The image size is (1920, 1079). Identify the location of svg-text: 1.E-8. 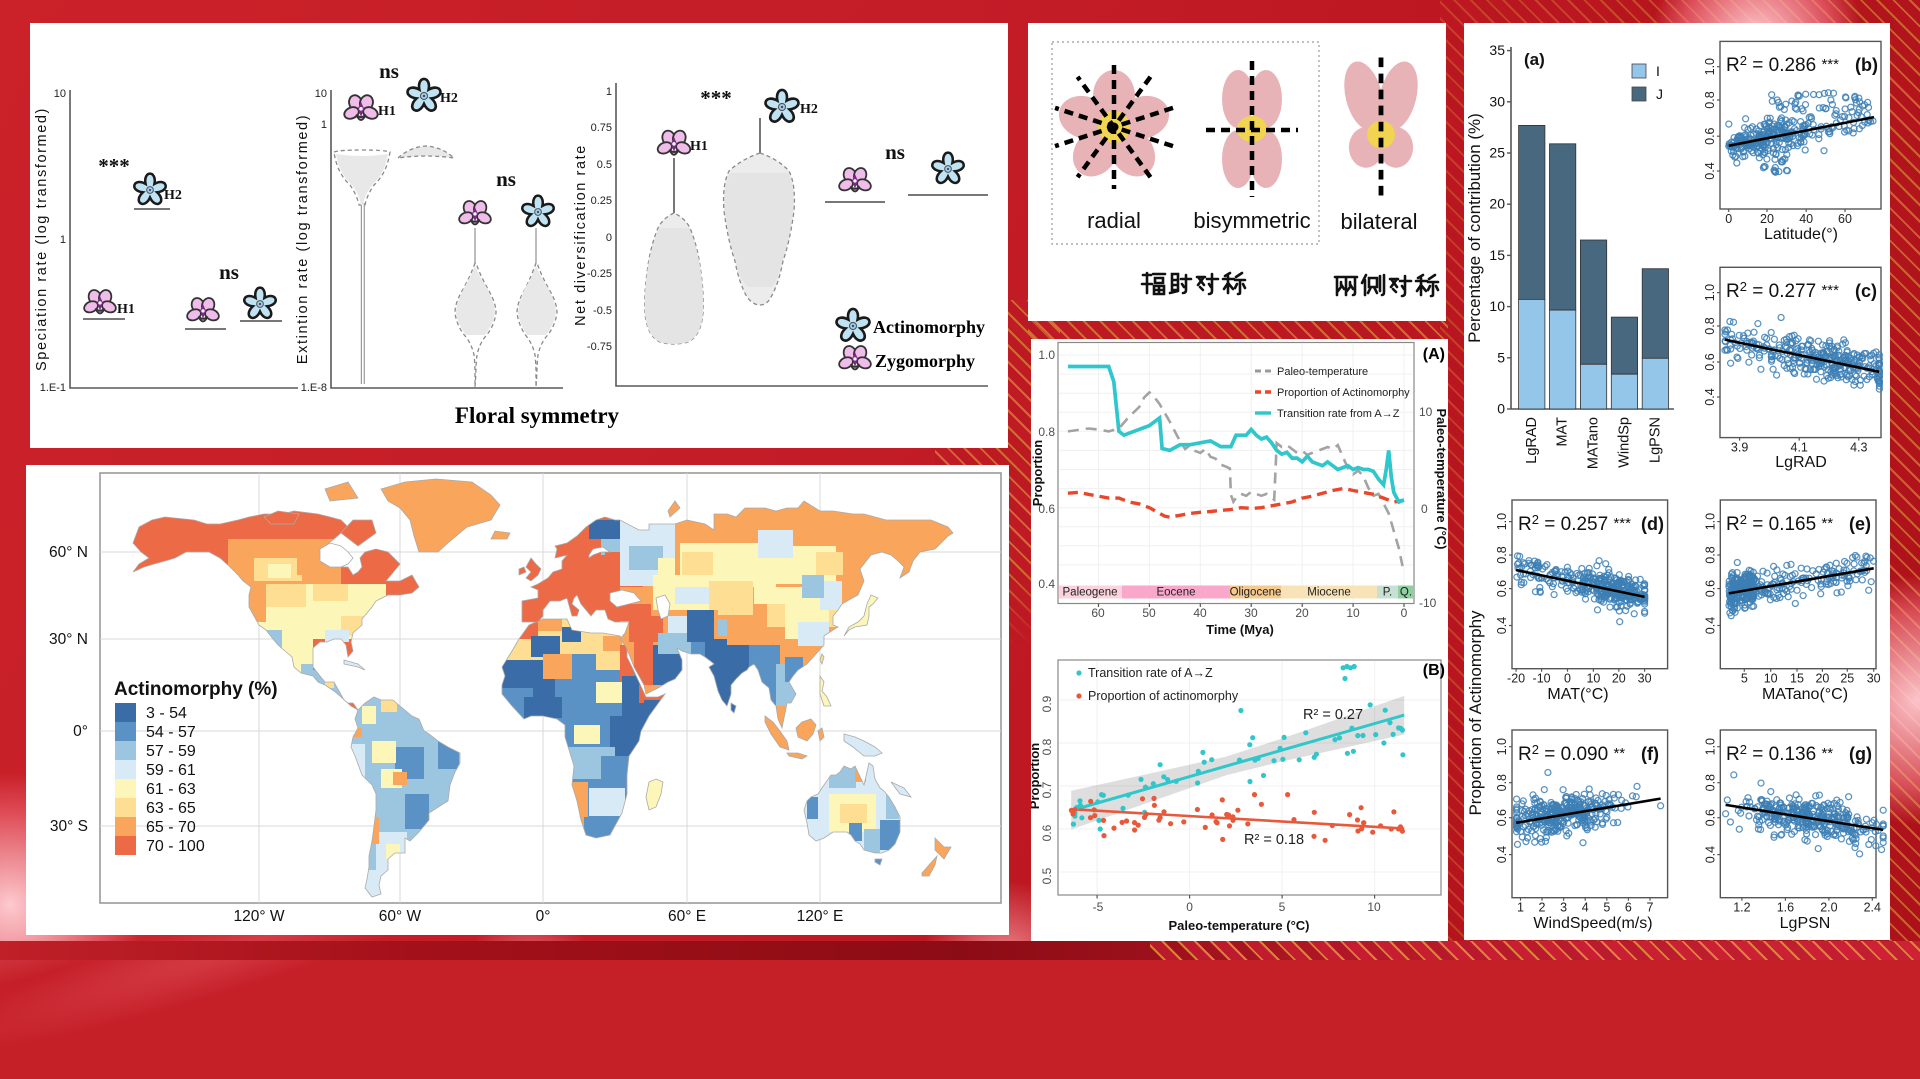
(314, 388).